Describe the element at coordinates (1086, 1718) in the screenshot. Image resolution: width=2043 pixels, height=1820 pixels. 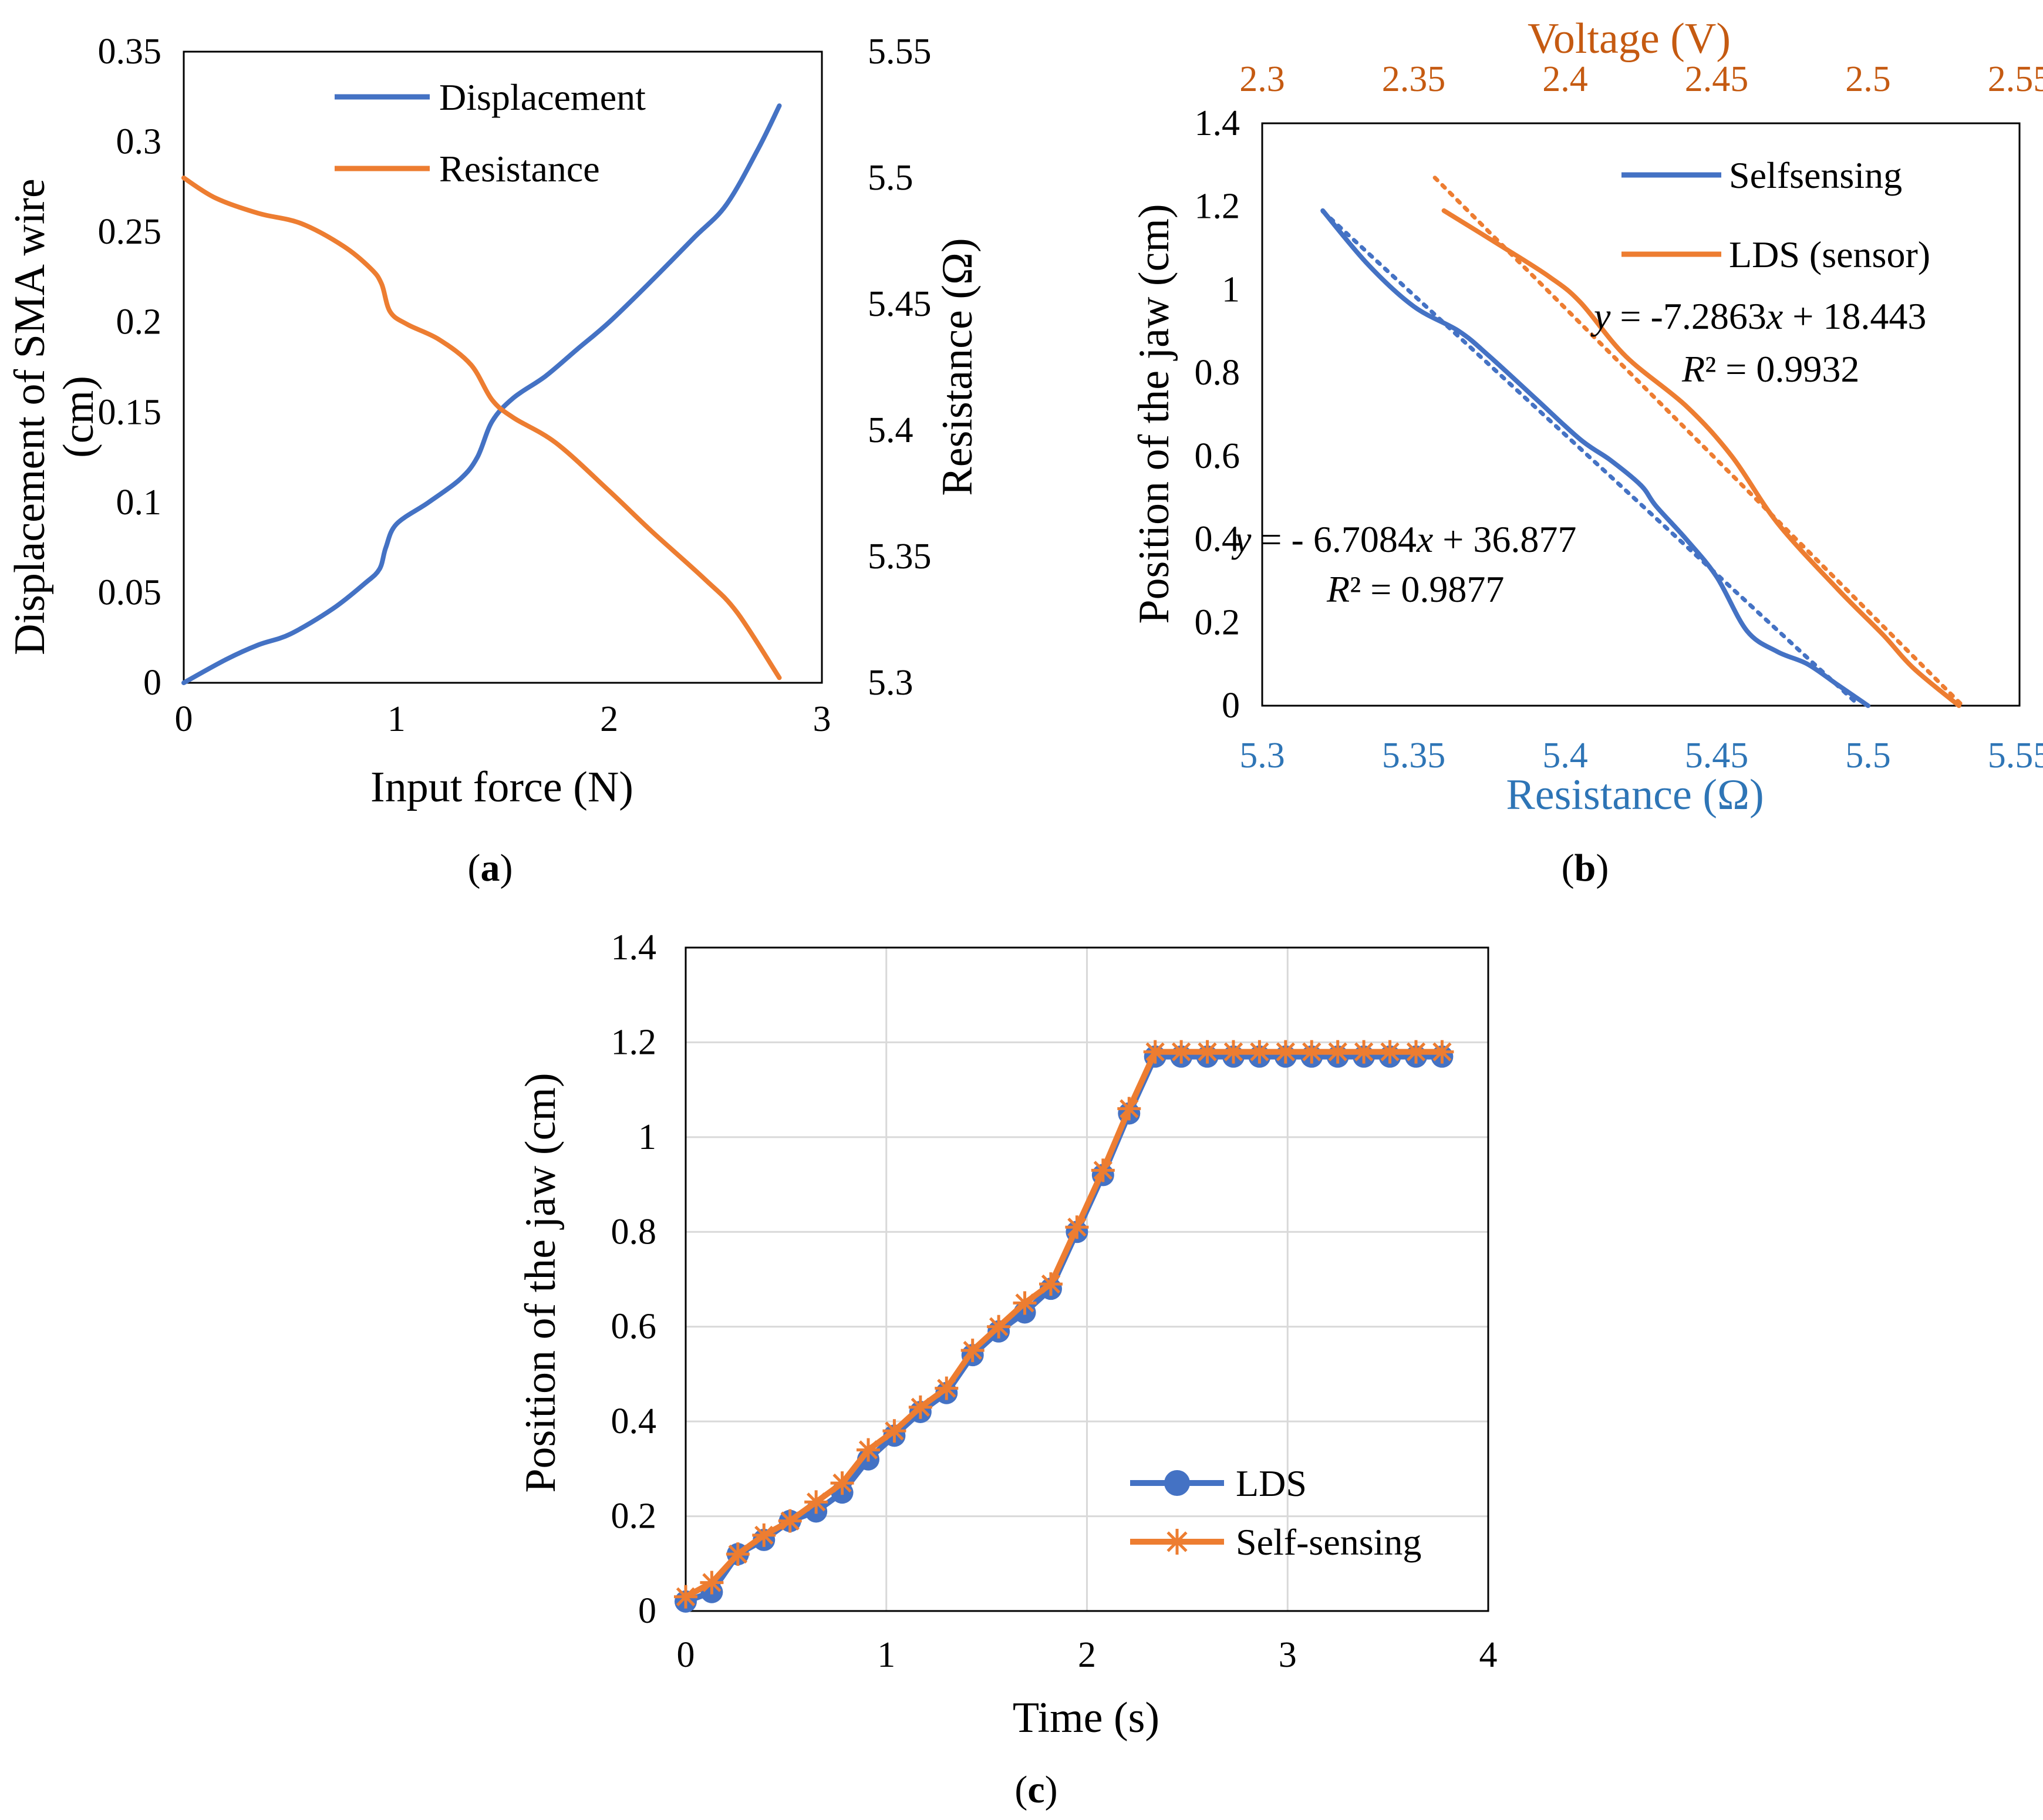
I see `chart-c-x-axis-label: Time (s)` at that location.